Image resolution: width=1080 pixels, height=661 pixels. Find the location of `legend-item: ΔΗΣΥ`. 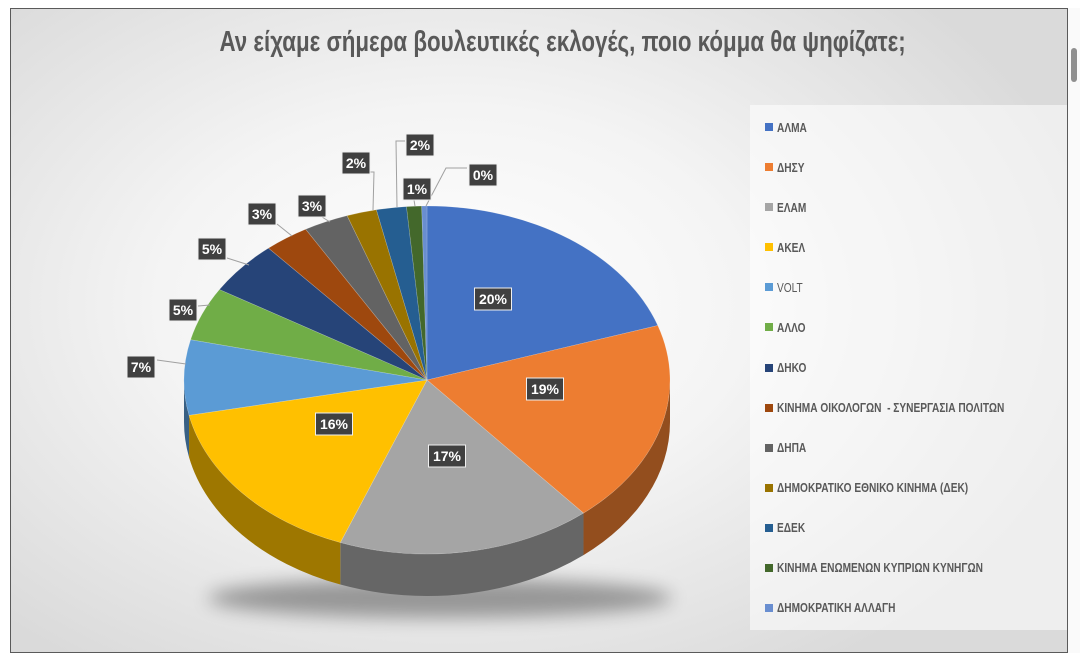

legend-item: ΔΗΣΥ is located at coordinates (910, 167).